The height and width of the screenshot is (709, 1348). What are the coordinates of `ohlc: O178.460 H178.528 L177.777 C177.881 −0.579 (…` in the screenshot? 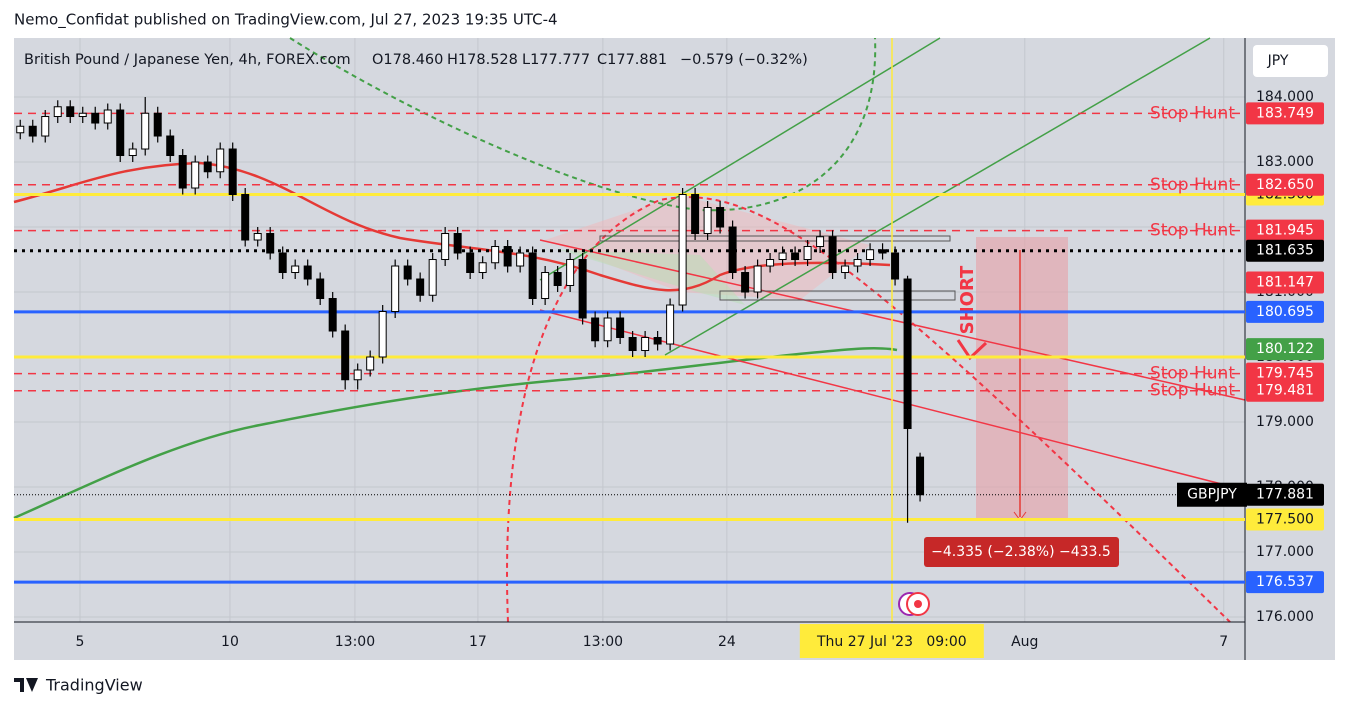 It's located at (590, 60).